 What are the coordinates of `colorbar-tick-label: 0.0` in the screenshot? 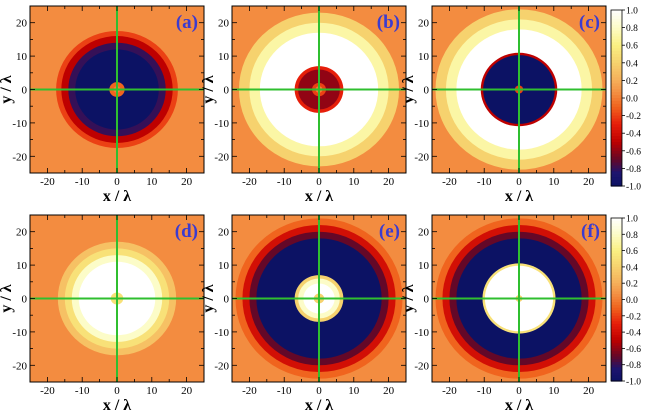 It's located at (632, 100).